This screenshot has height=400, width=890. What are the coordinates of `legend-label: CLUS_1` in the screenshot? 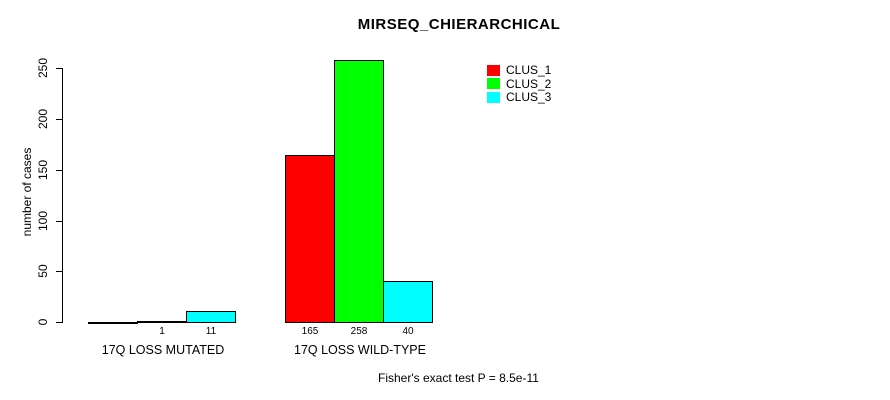 It's located at (529, 70).